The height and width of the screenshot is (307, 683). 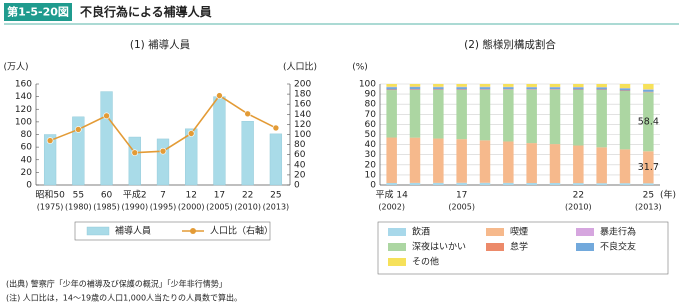 I want to click on y-tick-label: 140, so click(x=23, y=97).